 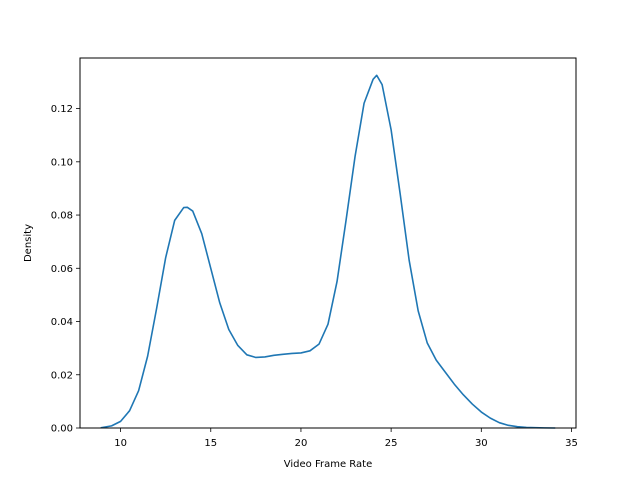 I want to click on x-tick-label: 10, so click(x=120, y=443).